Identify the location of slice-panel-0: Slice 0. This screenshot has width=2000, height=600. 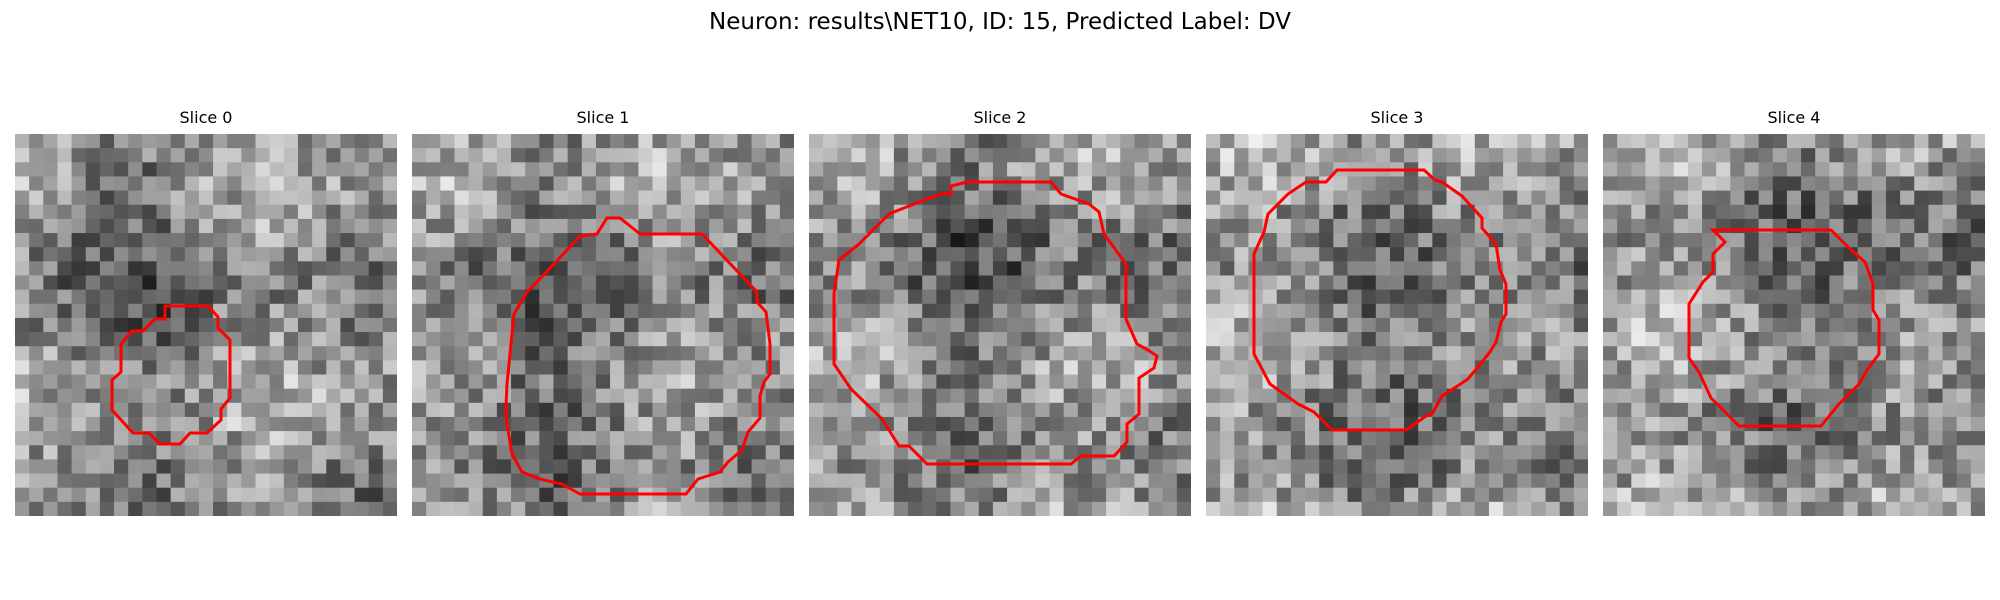
(206, 312).